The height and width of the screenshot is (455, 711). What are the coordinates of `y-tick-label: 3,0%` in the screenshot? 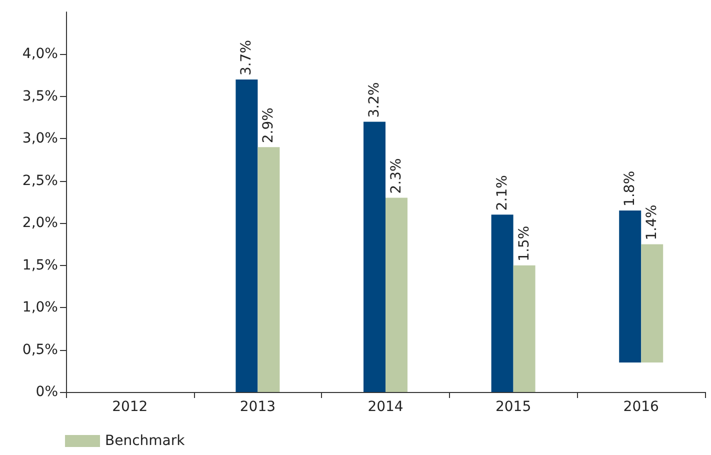 It's located at (40, 138).